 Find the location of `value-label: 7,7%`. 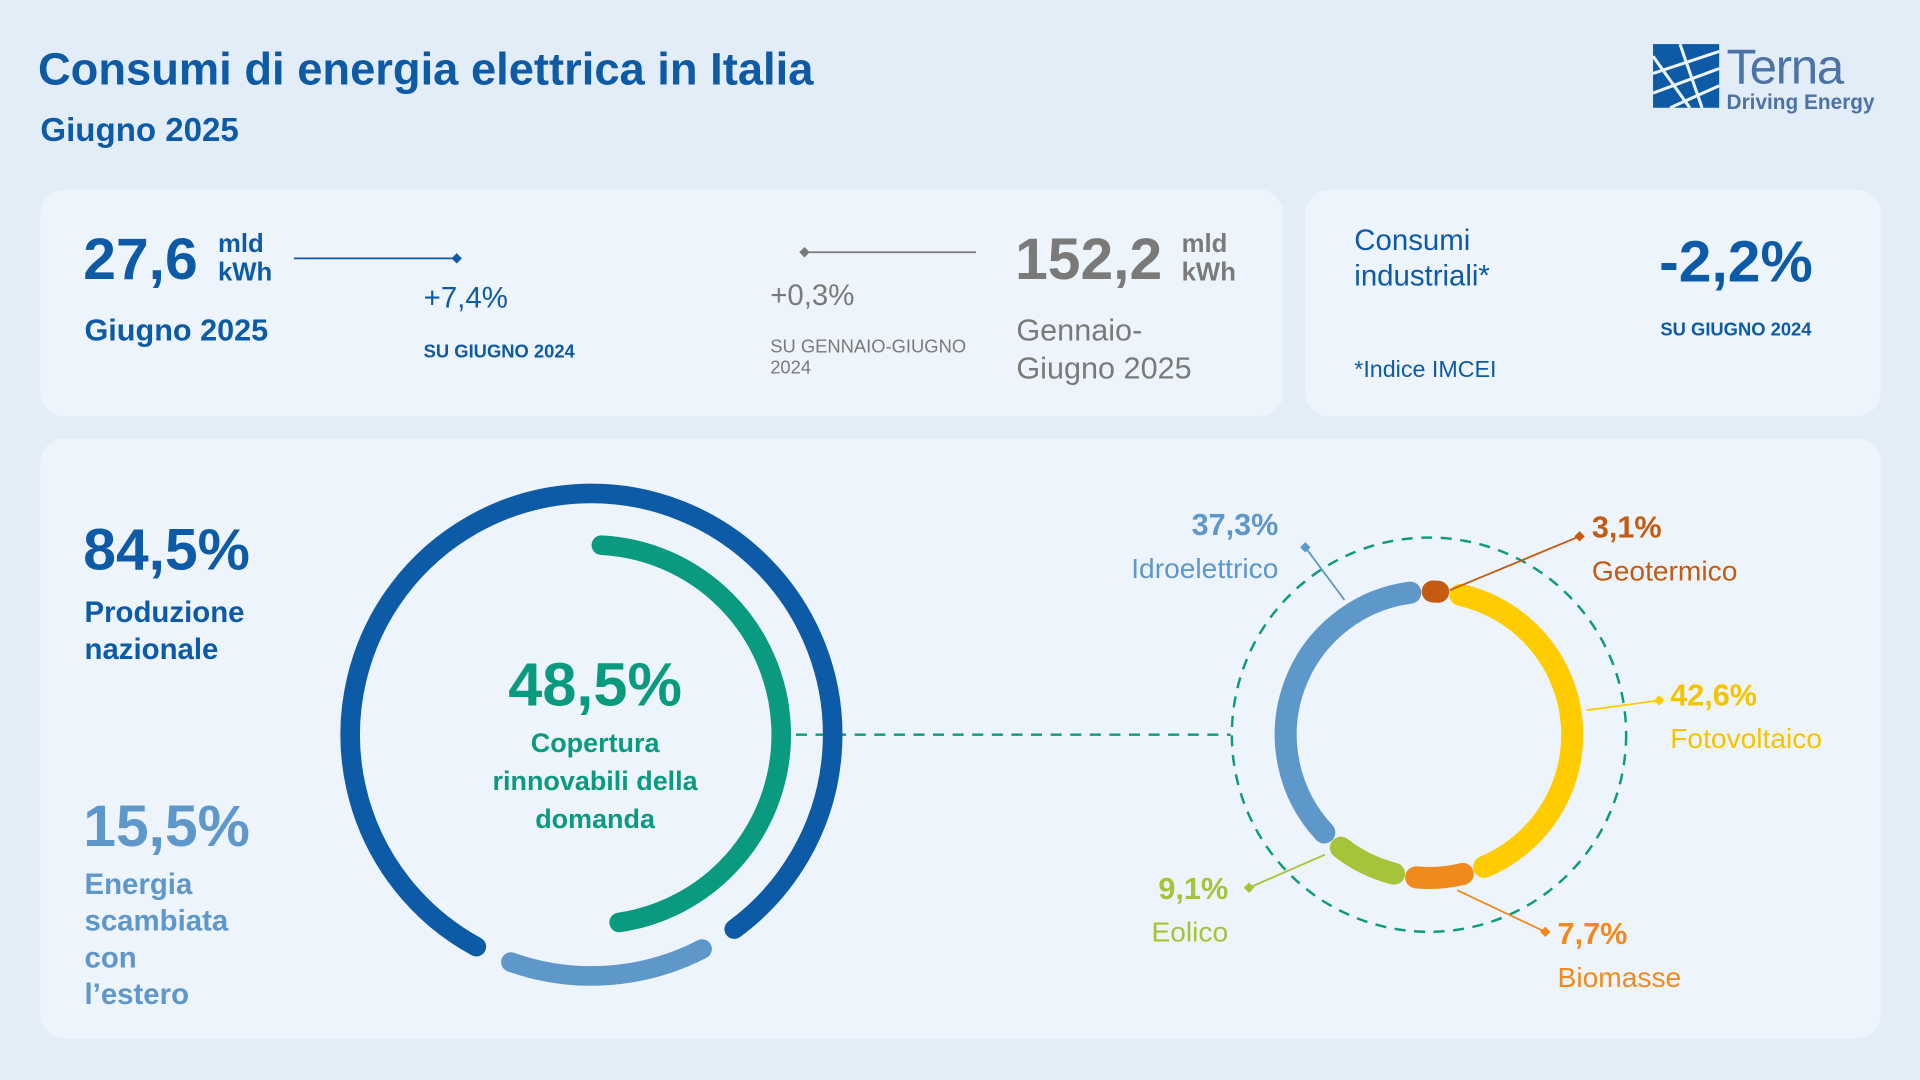

value-label: 7,7% is located at coordinates (1592, 934).